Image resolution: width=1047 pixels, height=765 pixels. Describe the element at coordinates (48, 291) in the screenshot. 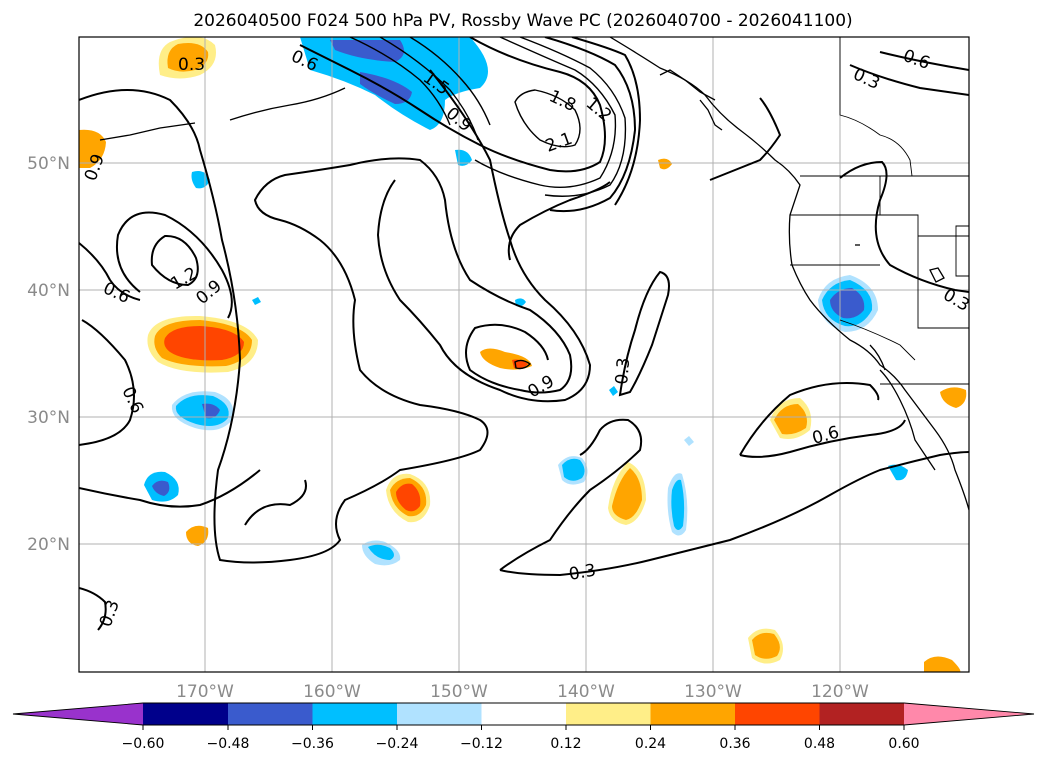

I see `lat-label: 40°N` at that location.